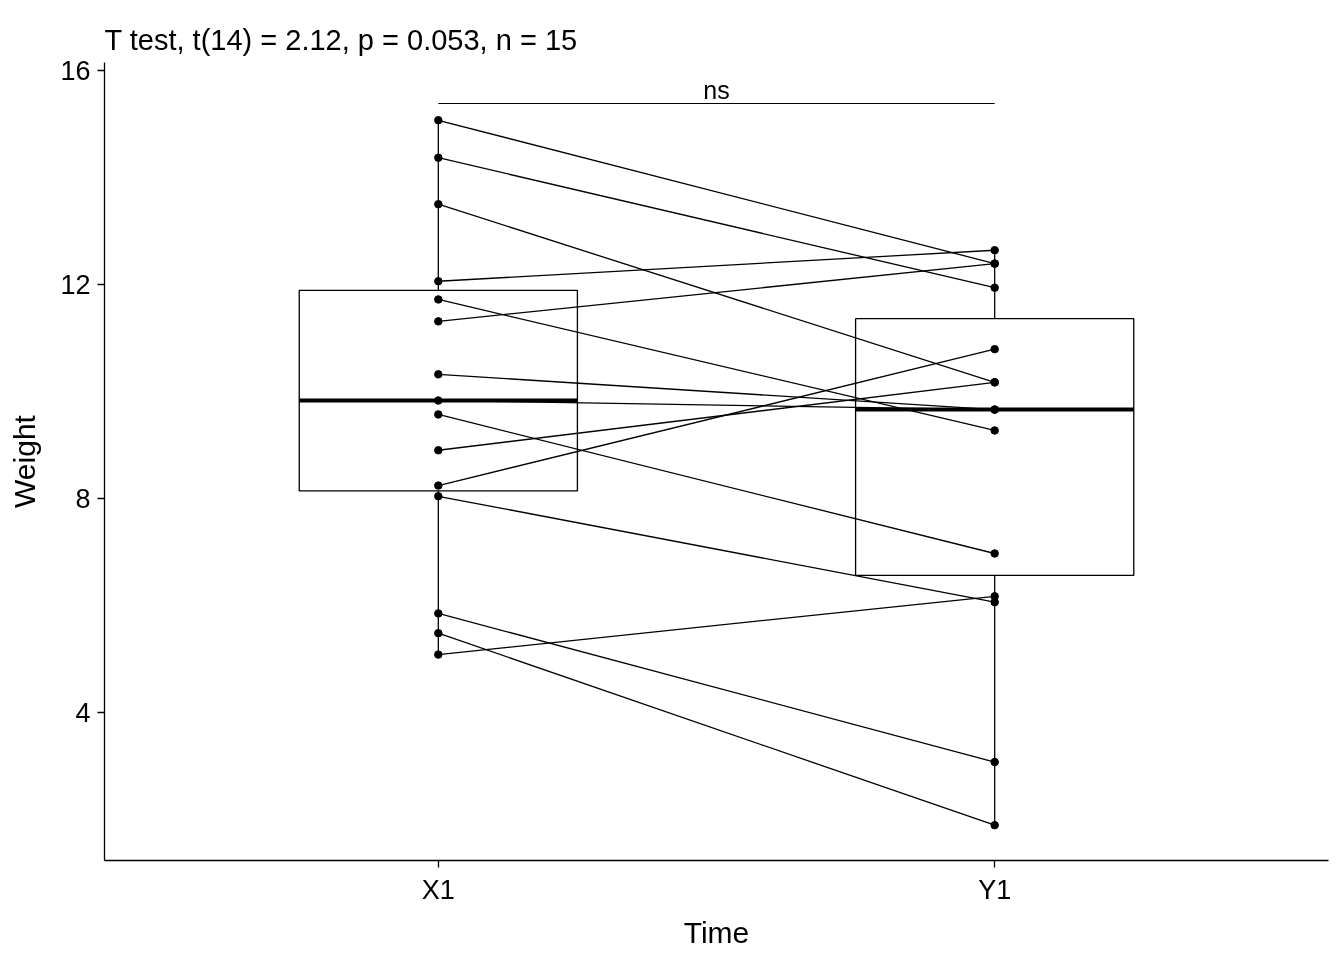  Describe the element at coordinates (716, 932) in the screenshot. I see `x-axis-title: Time` at that location.